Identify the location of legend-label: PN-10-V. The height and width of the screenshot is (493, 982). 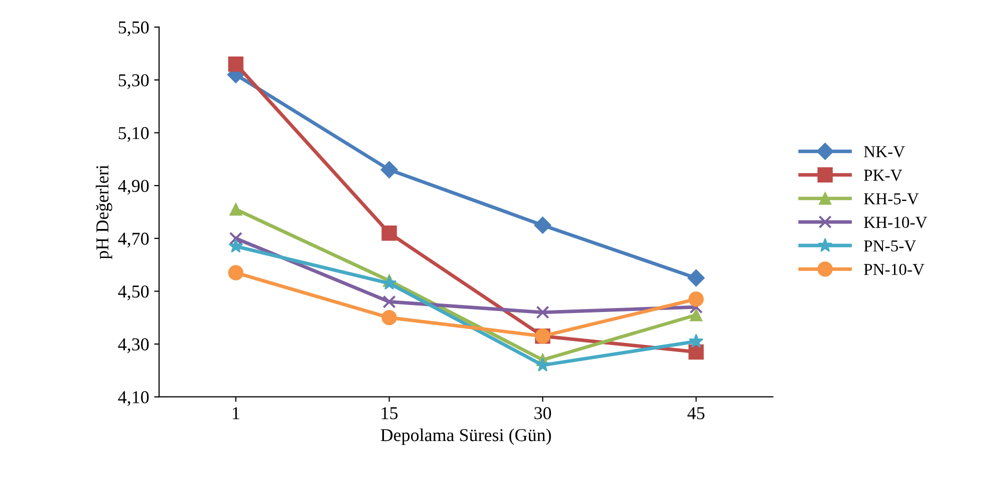
(894, 270).